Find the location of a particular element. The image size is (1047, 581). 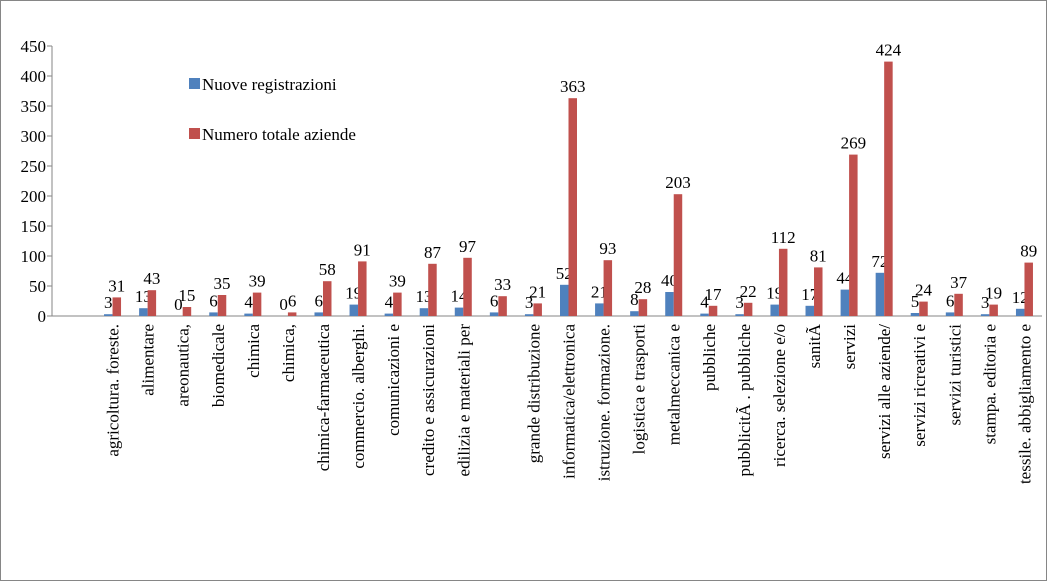

data-label: 19 is located at coordinates (993, 293).